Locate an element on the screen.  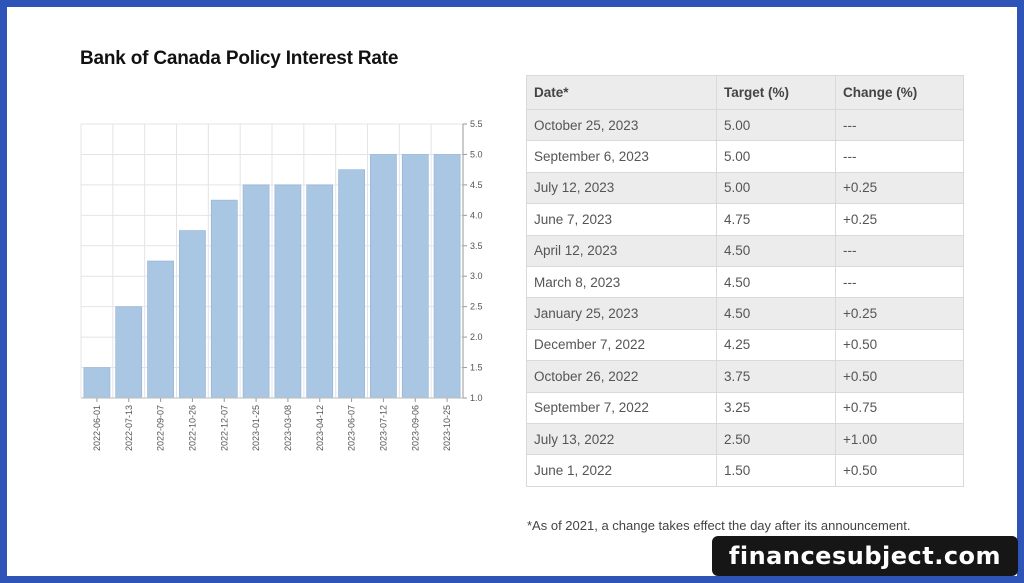
cell-date: June 1, 2022 is located at coordinates (621, 470).